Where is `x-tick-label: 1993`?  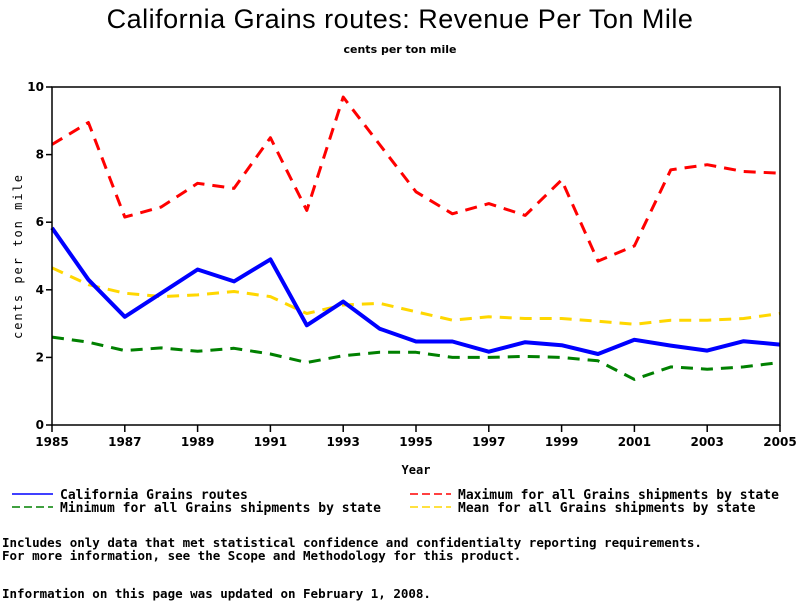
x-tick-label: 1993 is located at coordinates (342, 442).